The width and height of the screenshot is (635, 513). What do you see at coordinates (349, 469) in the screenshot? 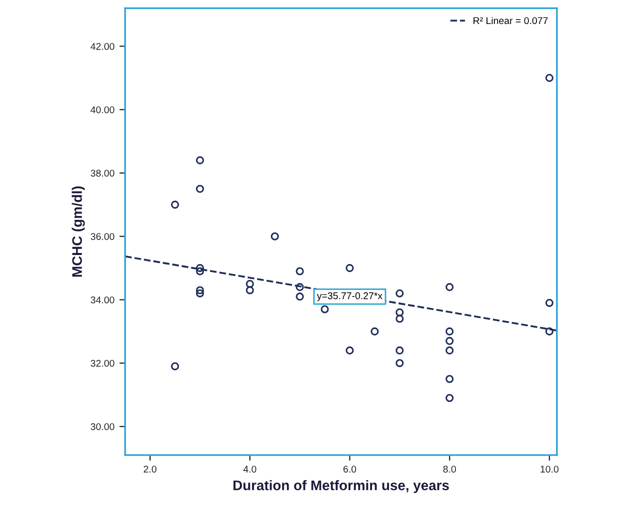
I see `x-tick-label: 6.0` at bounding box center [349, 469].